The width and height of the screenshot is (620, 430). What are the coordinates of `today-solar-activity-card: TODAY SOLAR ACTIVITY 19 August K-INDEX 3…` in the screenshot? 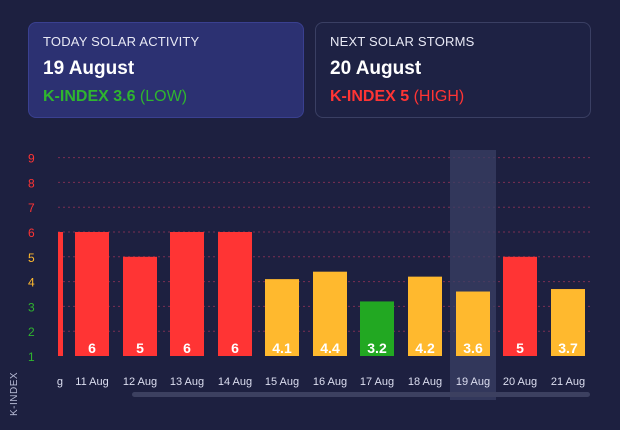 It's located at (166, 70).